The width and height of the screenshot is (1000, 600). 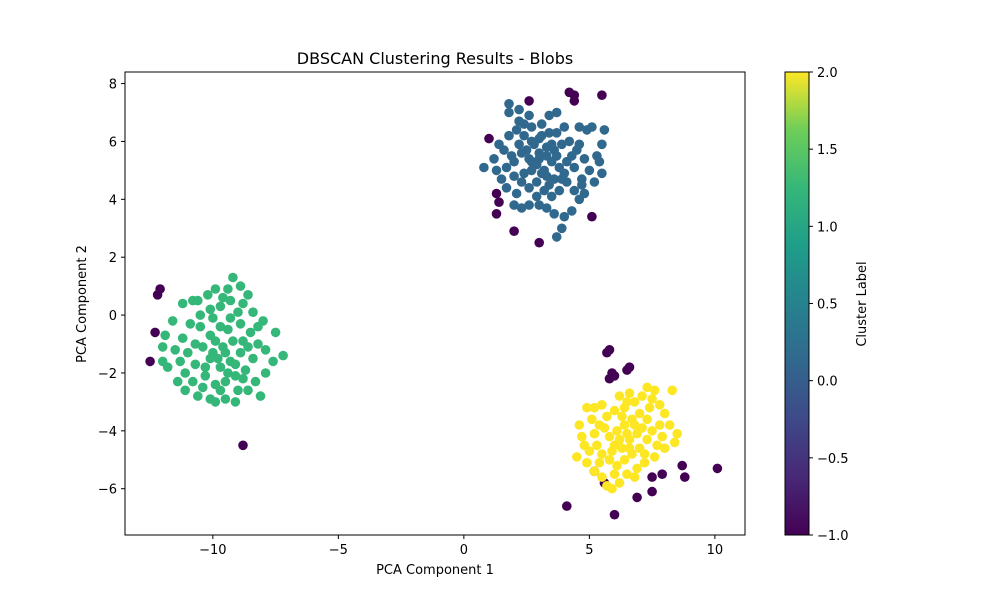 I want to click on colorbar-tick-label: 0.5, so click(x=827, y=305).